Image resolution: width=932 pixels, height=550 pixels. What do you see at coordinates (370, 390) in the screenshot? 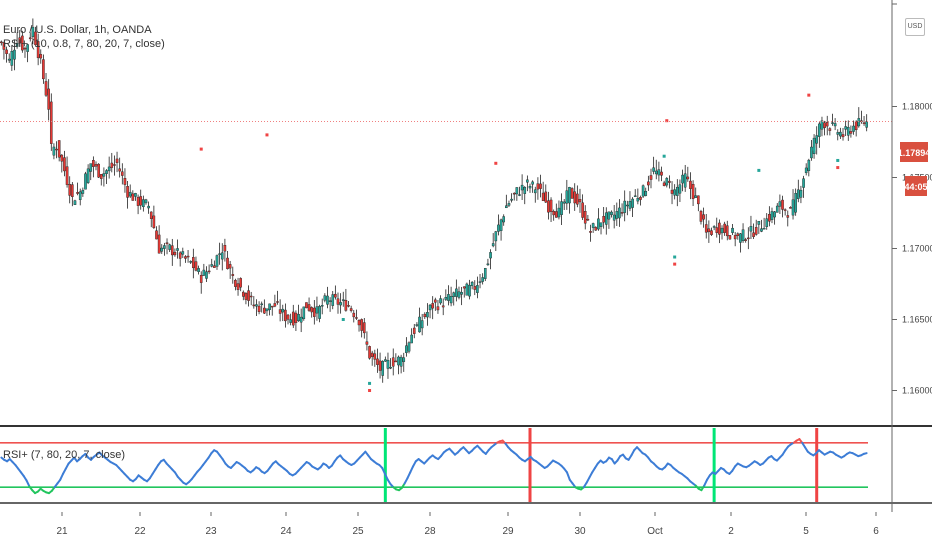
I see `sell-signal-marker` at bounding box center [370, 390].